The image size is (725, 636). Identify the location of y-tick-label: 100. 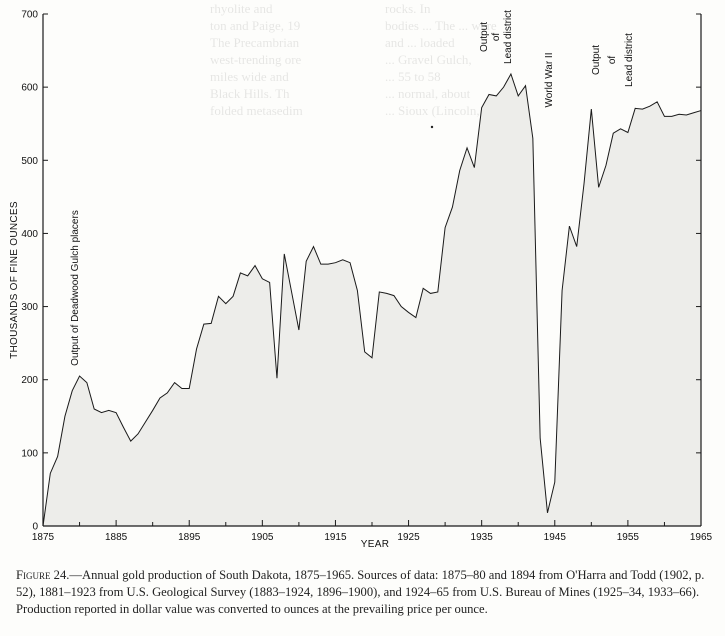
(29, 453).